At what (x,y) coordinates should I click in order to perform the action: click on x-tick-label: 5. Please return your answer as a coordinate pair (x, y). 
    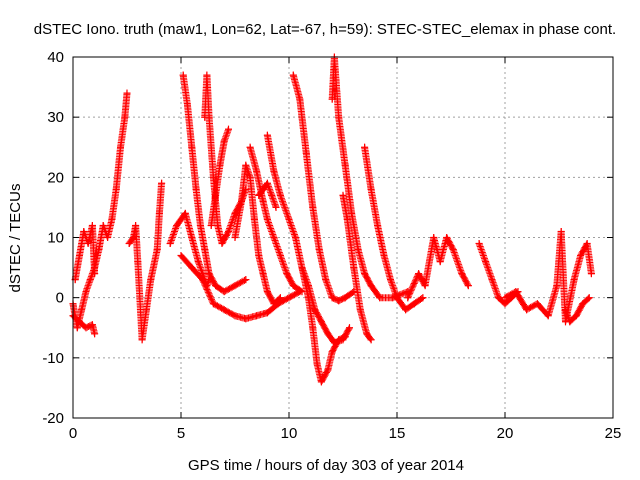
    Looking at the image, I should click on (181, 433).